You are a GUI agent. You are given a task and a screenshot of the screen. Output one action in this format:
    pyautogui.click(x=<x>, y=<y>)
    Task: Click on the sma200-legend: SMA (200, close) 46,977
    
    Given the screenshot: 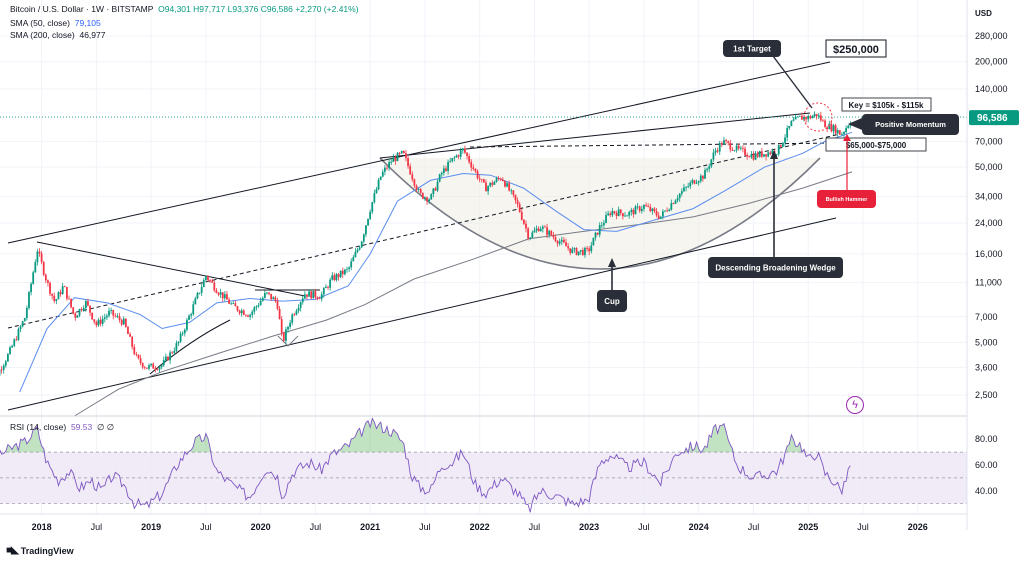 What is the action you would take?
    pyautogui.click(x=57, y=35)
    